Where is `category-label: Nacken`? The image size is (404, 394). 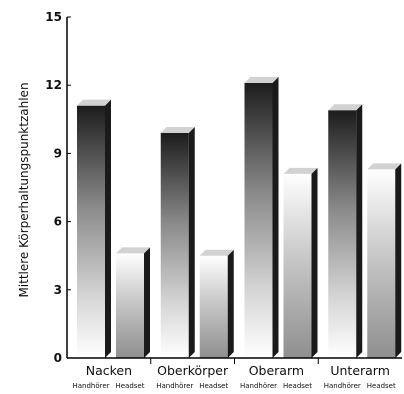
category-label: Nacken is located at coordinates (109, 370).